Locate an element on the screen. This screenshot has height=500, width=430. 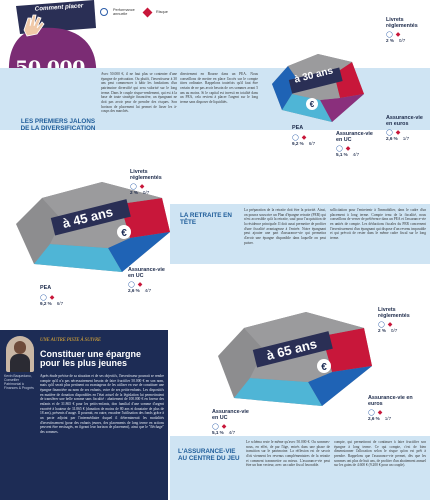
hex65-livrets: Livrets réglementés ◯ ◆ 2 % 0/7 is located at coordinates (401, 320).